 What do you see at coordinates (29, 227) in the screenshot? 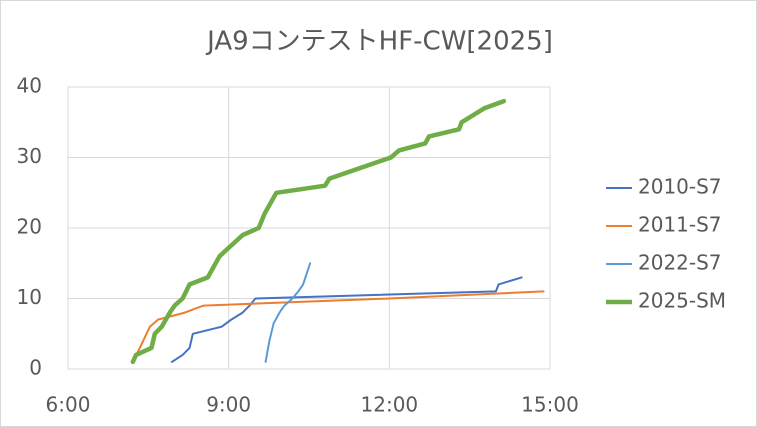
I see `y-tick-label: 20` at bounding box center [29, 227].